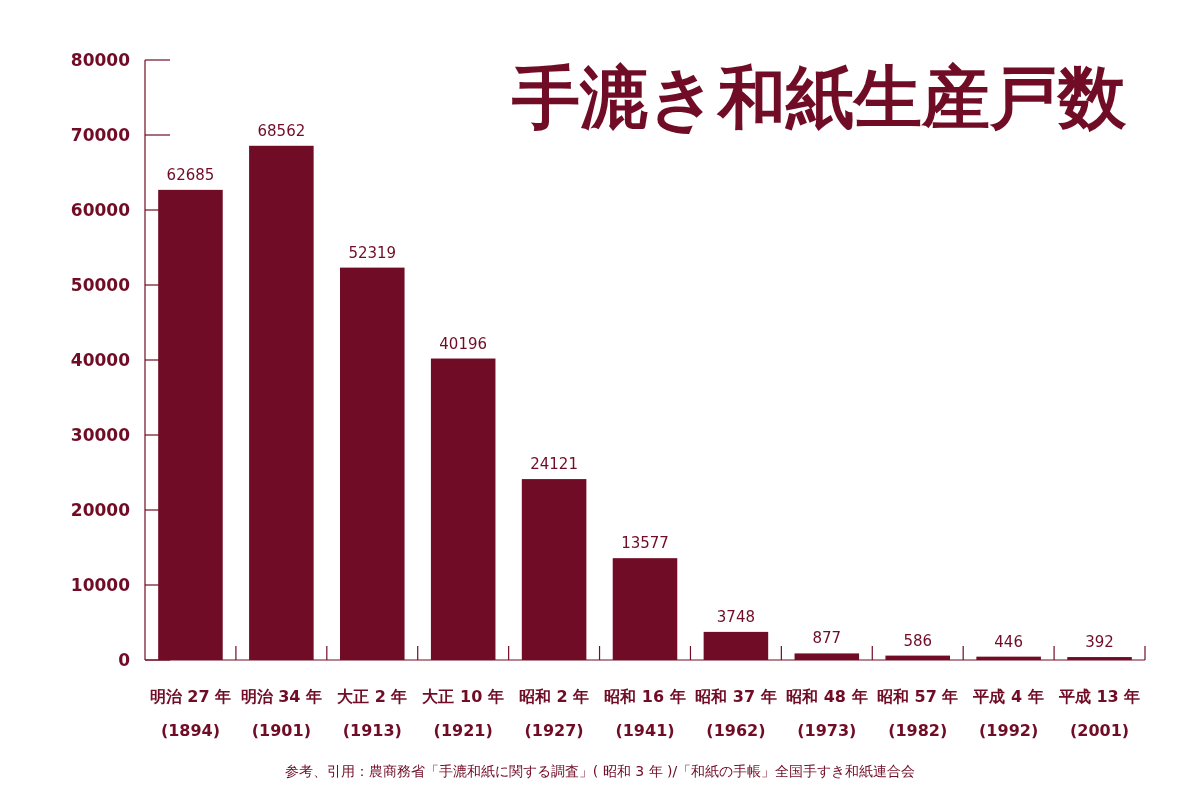 The width and height of the screenshot is (1200, 800). What do you see at coordinates (827, 713) in the screenshot?
I see `x-tick-label: 昭和 48 年 (1973)` at bounding box center [827, 713].